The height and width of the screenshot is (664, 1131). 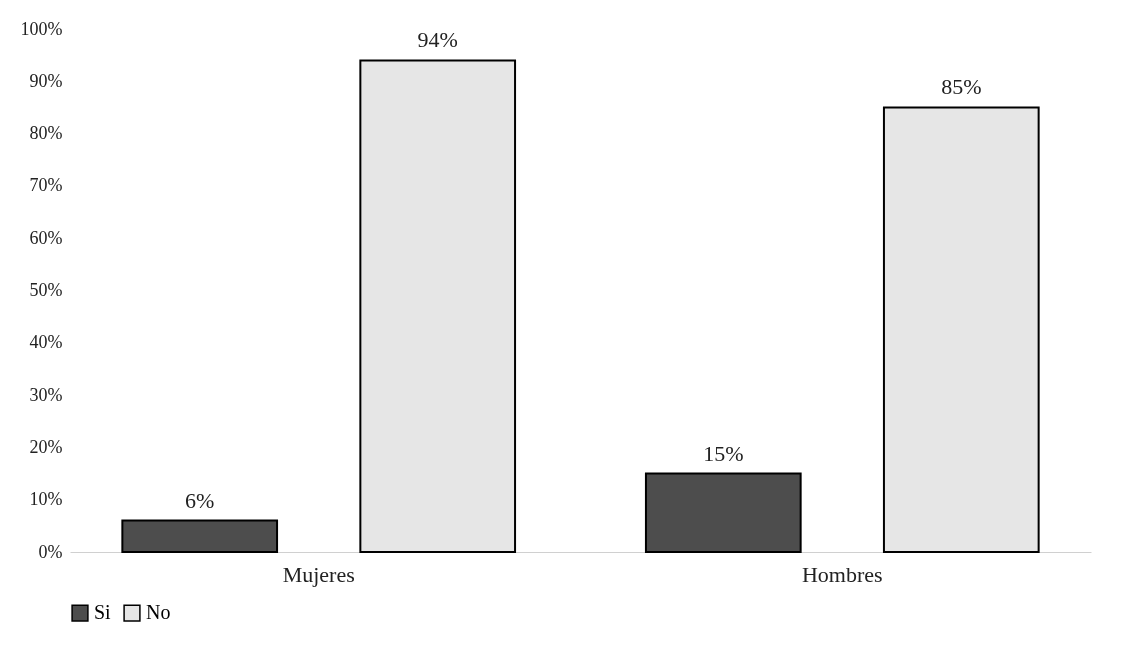 I want to click on data-label: 15%, so click(x=723, y=453).